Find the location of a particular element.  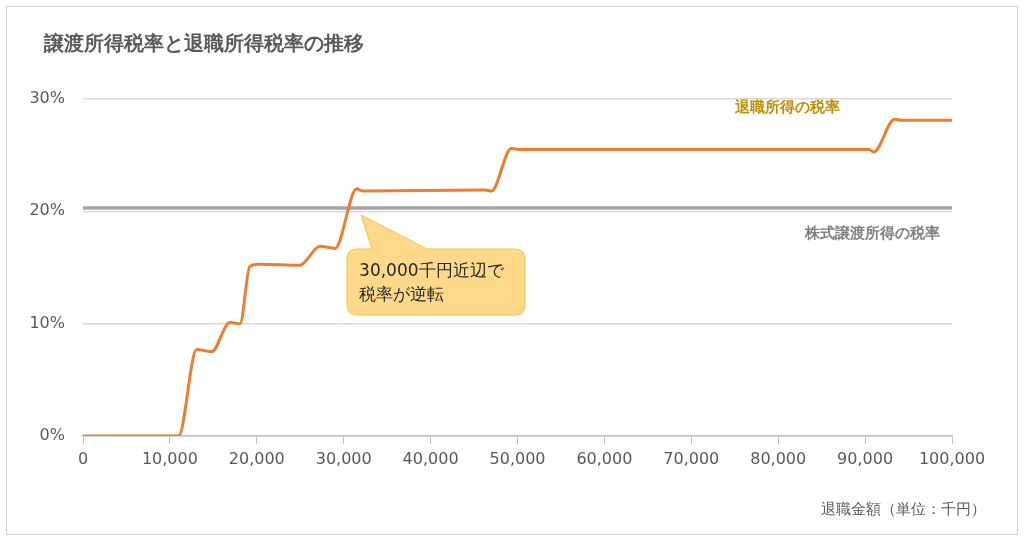

chart-title: 譲渡所得税率と退職所得税率の推移 is located at coordinates (204, 43).